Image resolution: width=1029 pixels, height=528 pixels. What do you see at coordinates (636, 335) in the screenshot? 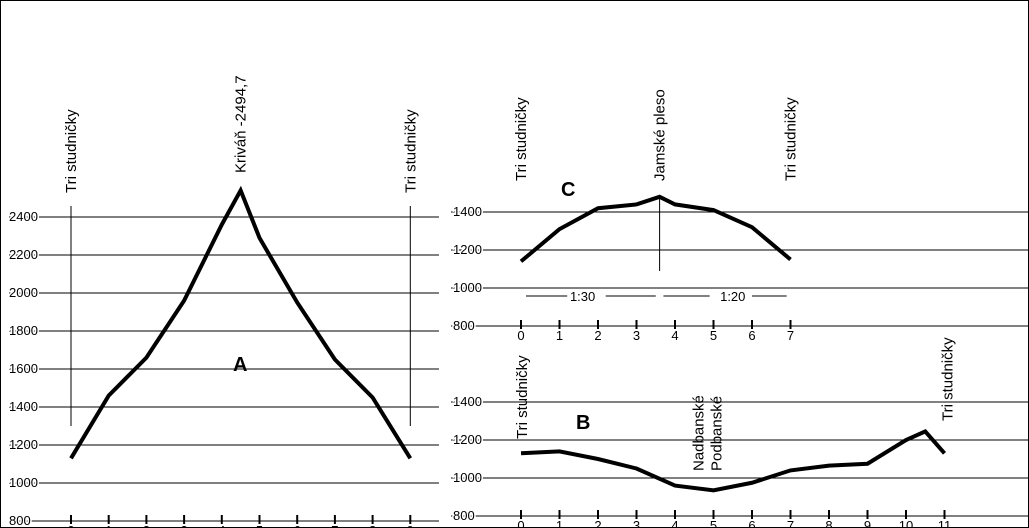
I see `x-tick-label-c-3: 3` at bounding box center [636, 335].